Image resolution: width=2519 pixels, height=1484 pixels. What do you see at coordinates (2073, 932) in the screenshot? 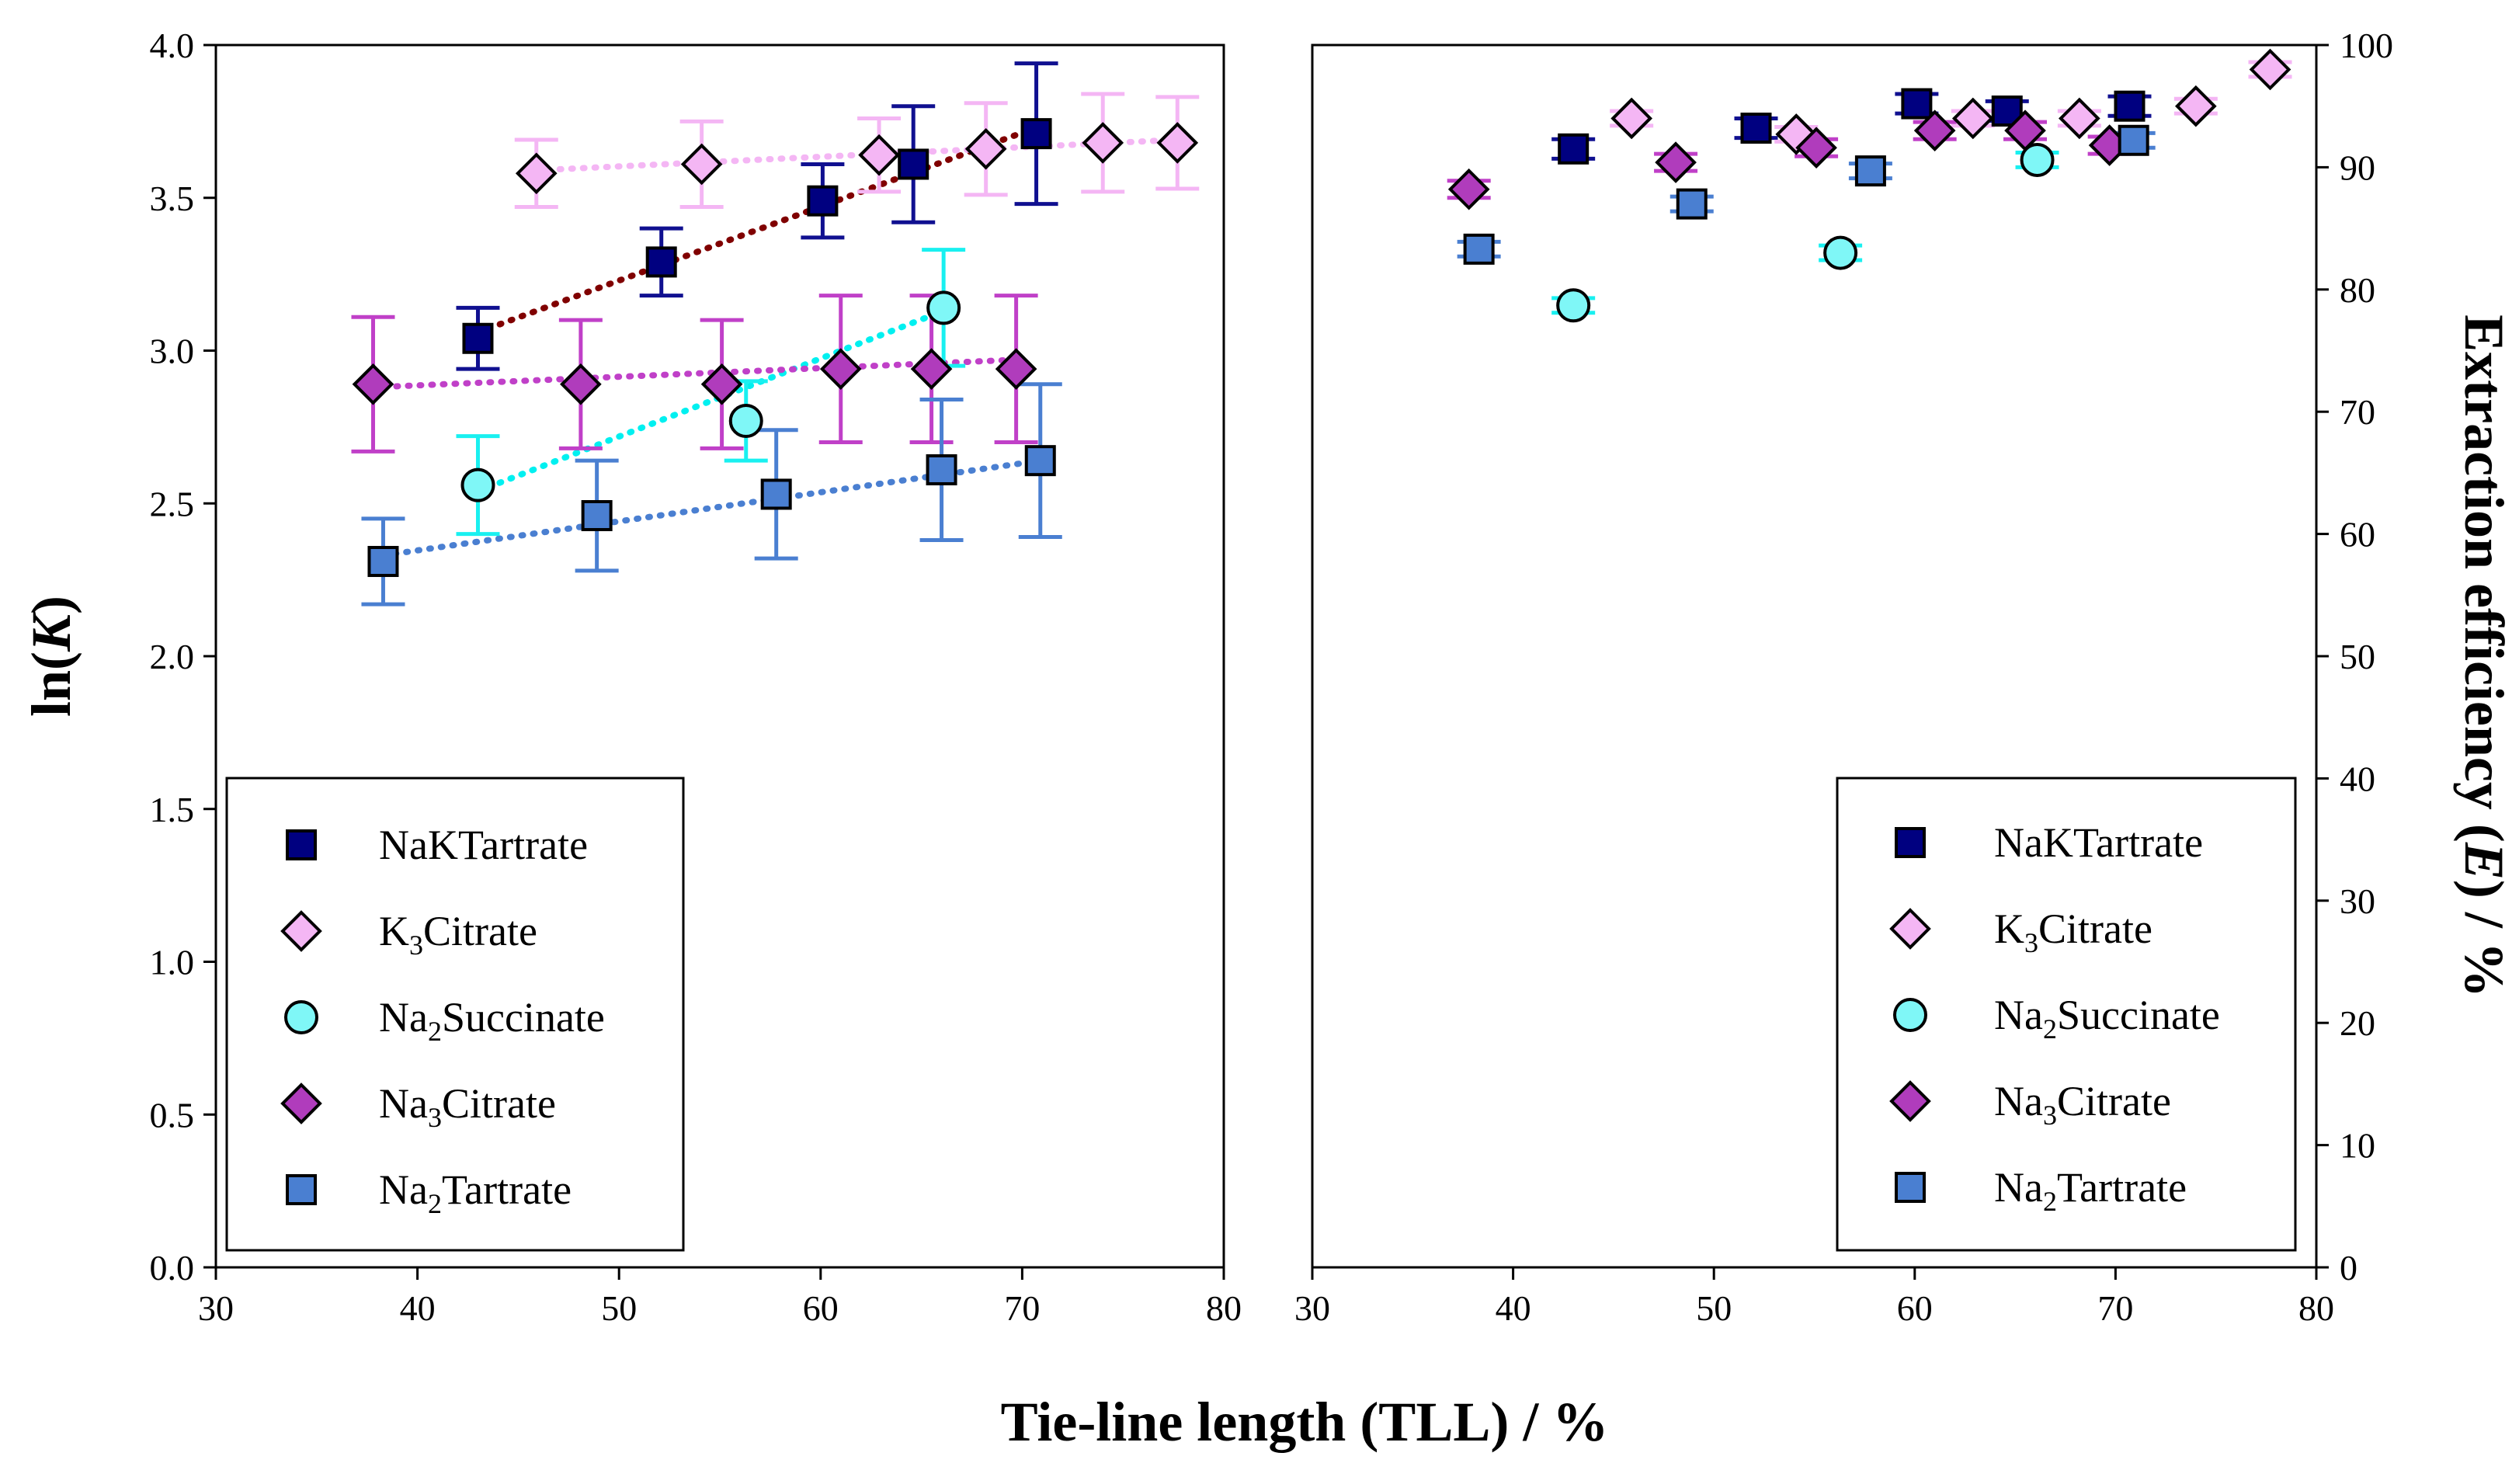
I see `legend-label-K3Citrate: K3Citrate` at bounding box center [2073, 932].